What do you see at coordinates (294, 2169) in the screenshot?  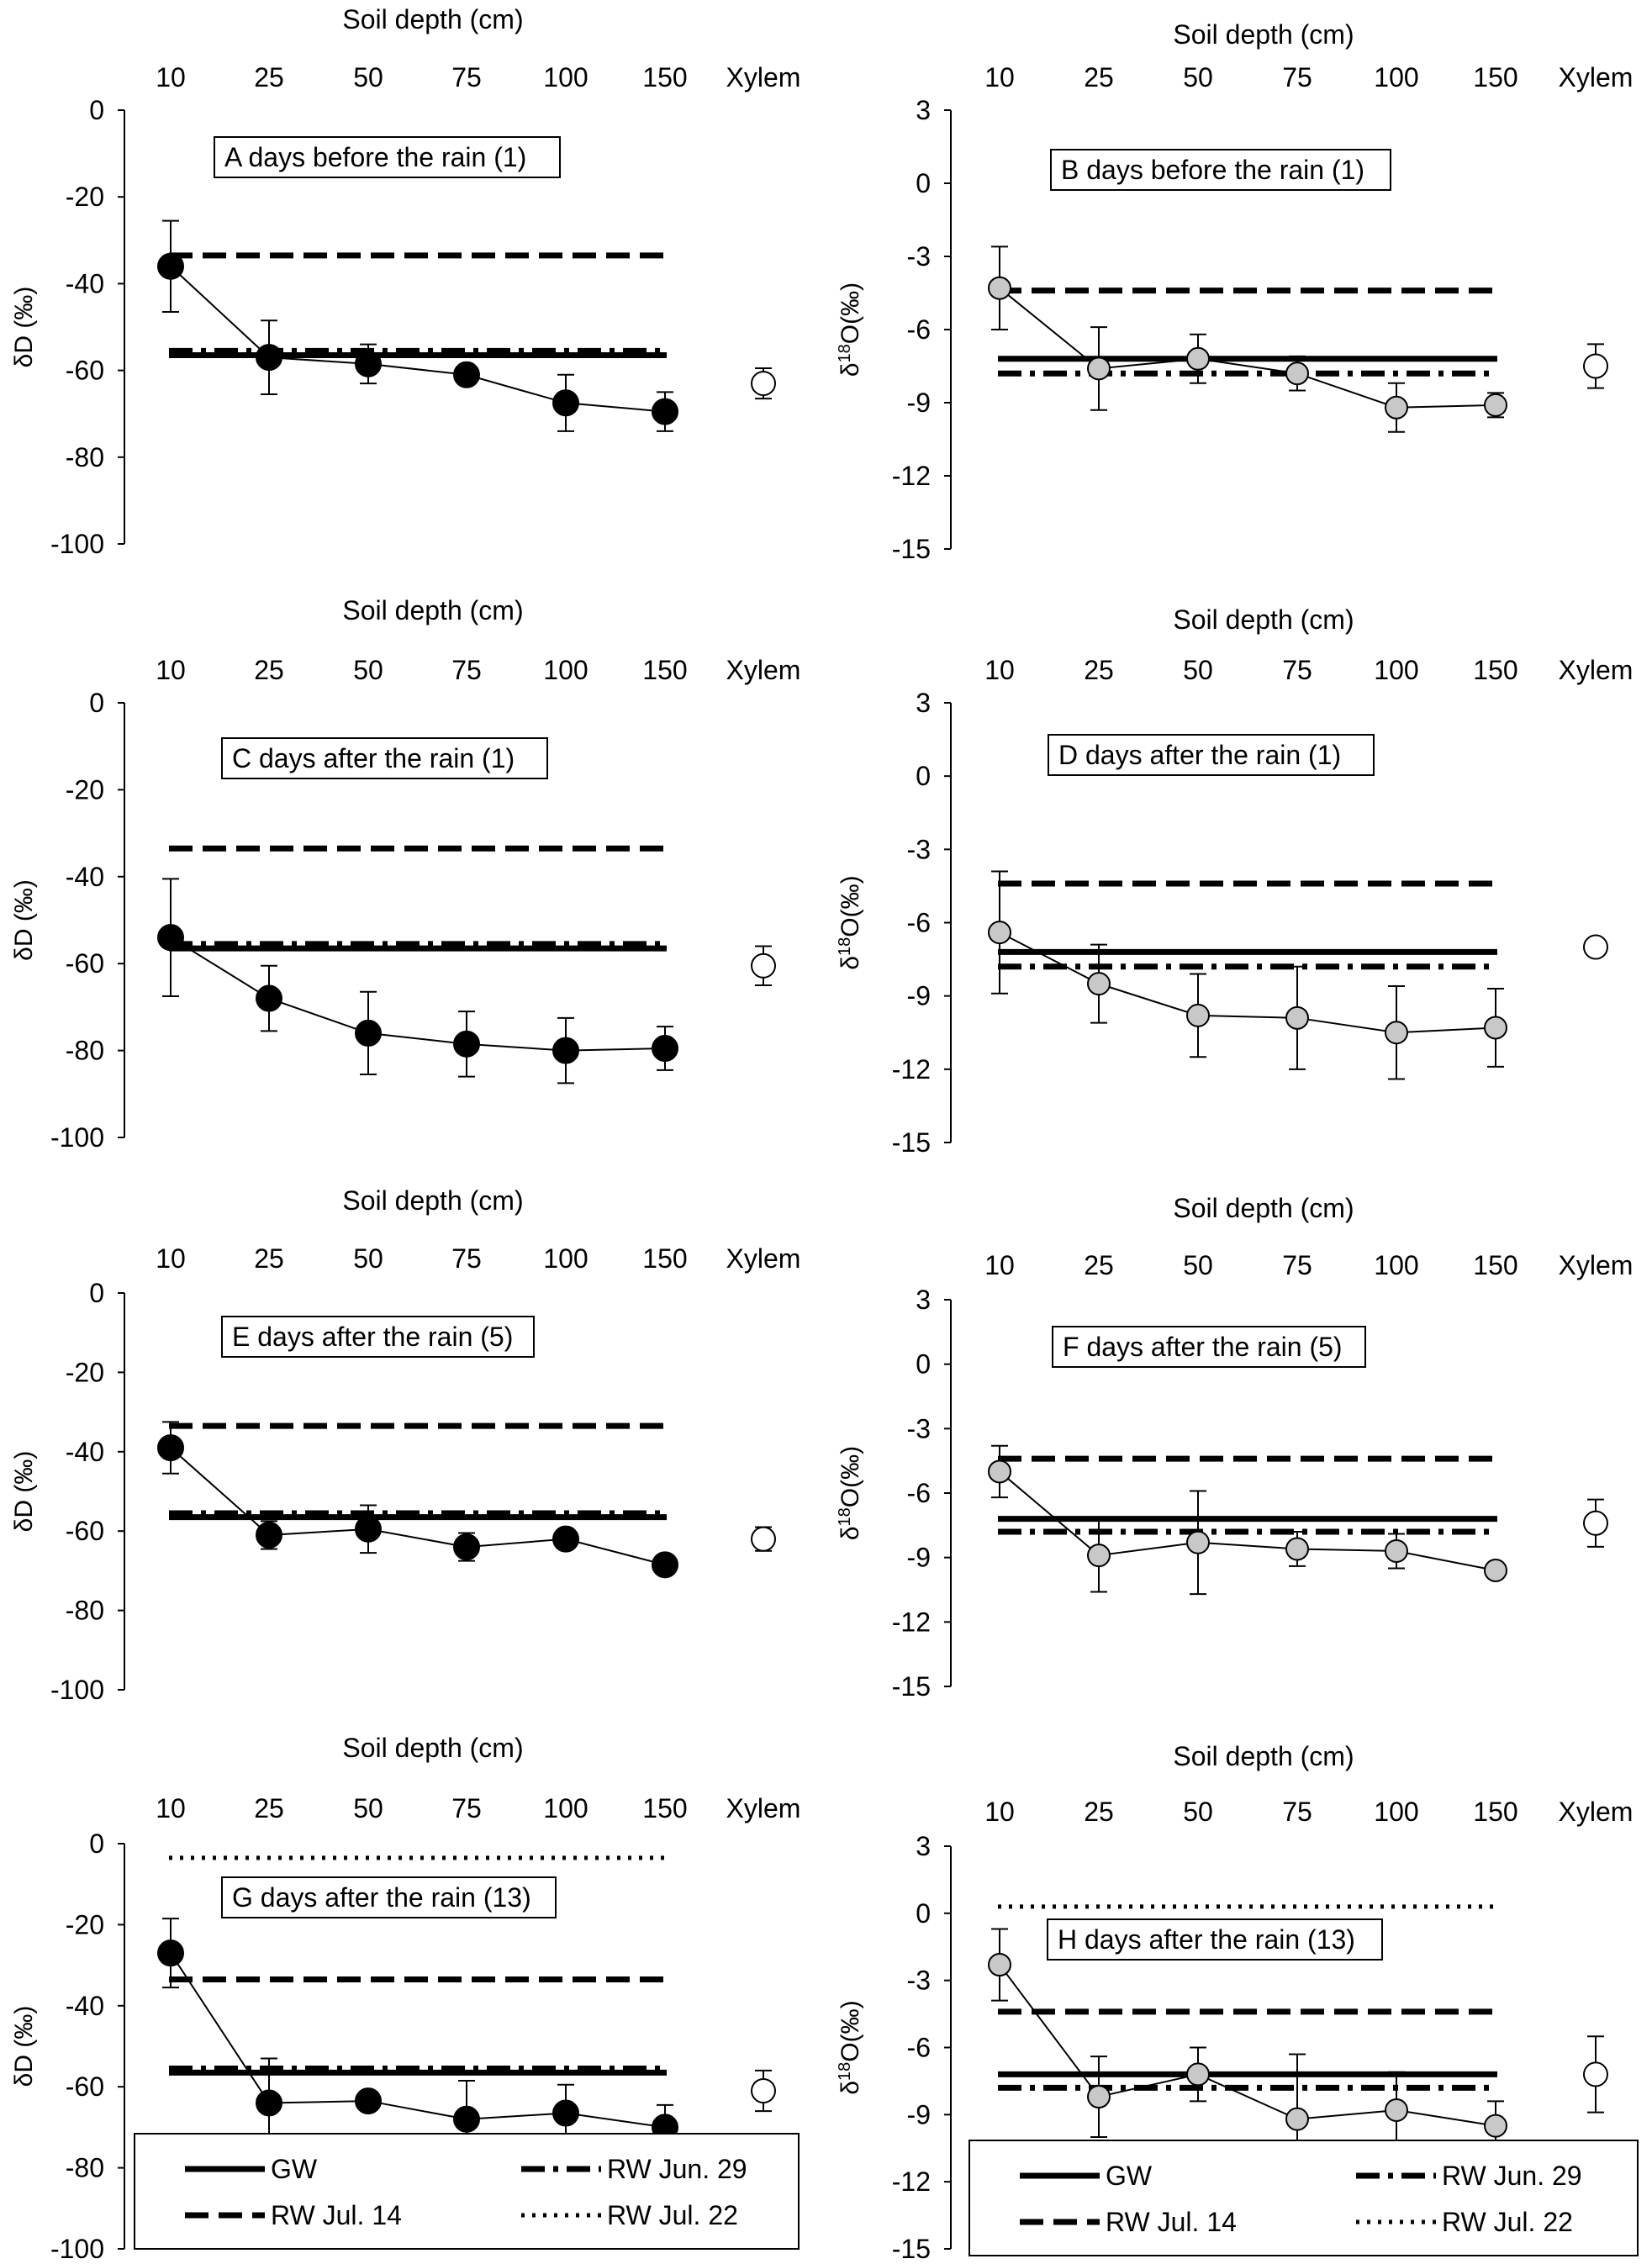 I see `legend-label-gw: GW` at bounding box center [294, 2169].